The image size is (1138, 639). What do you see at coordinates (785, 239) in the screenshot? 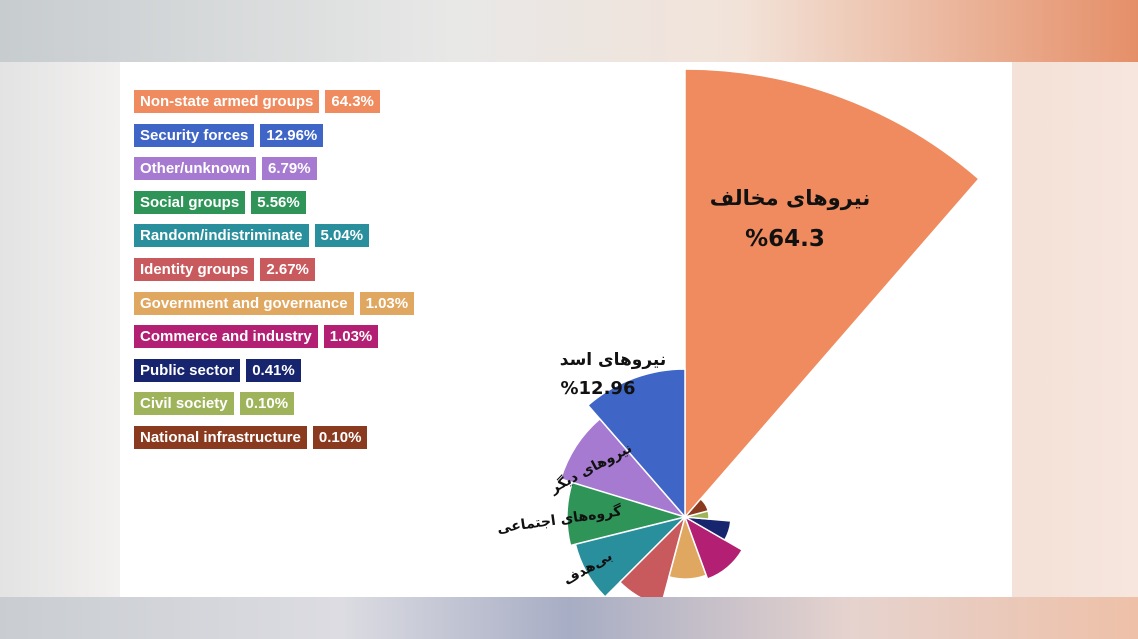
I see `slice-annotation-value: %64.3` at bounding box center [785, 239].